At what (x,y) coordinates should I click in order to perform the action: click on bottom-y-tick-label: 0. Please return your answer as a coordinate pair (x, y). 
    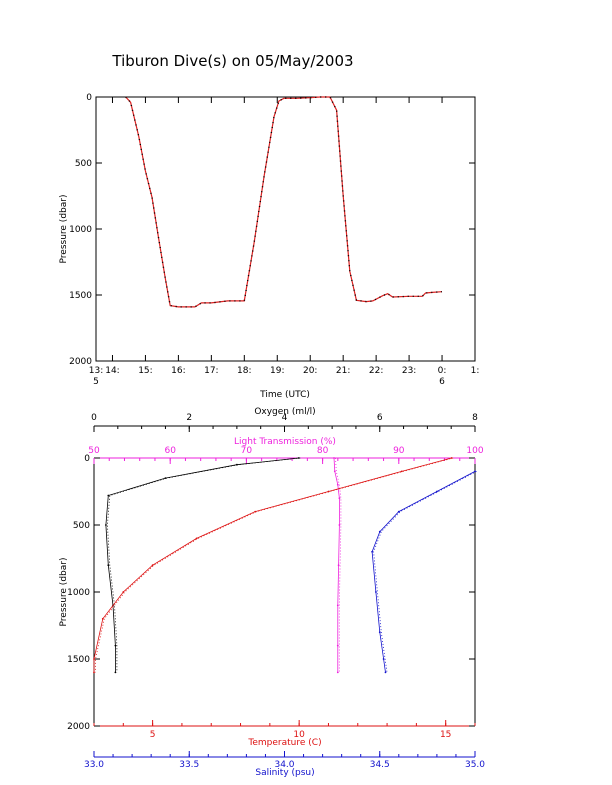
    Looking at the image, I should click on (87, 459).